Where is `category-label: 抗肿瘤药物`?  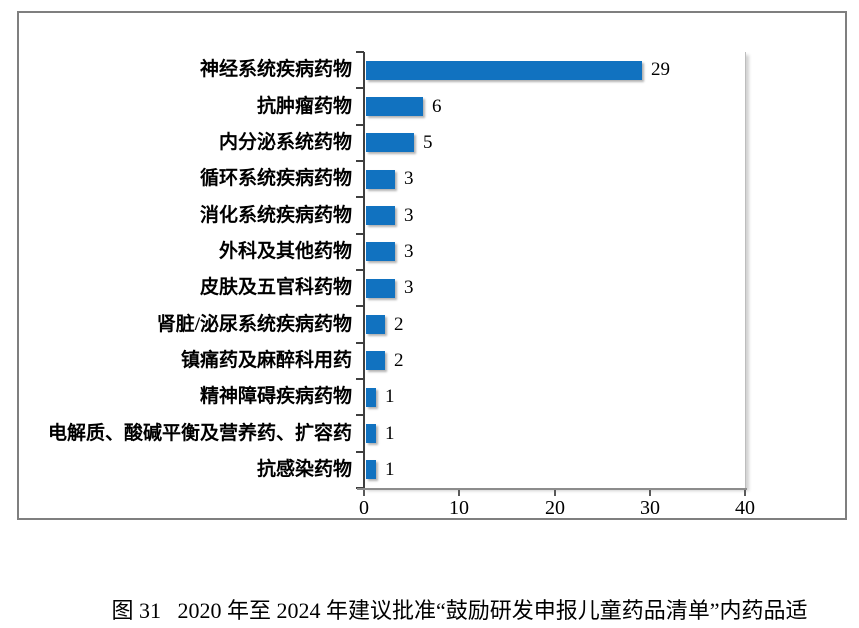
category-label: 抗肿瘤药物 is located at coordinates (304, 106).